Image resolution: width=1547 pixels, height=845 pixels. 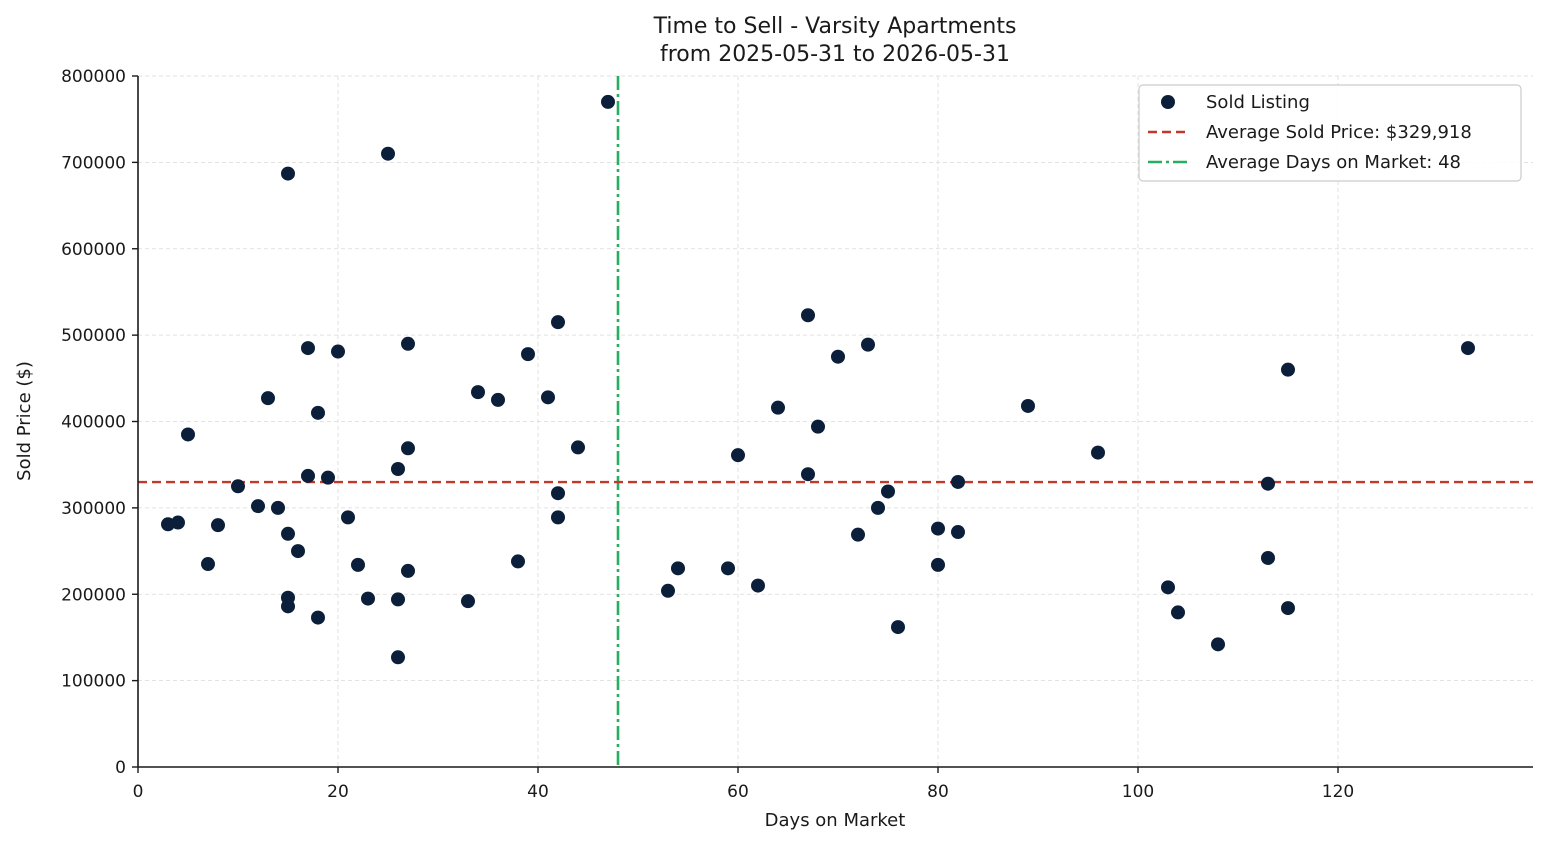 I want to click on x-tick-label: 80, so click(x=938, y=792).